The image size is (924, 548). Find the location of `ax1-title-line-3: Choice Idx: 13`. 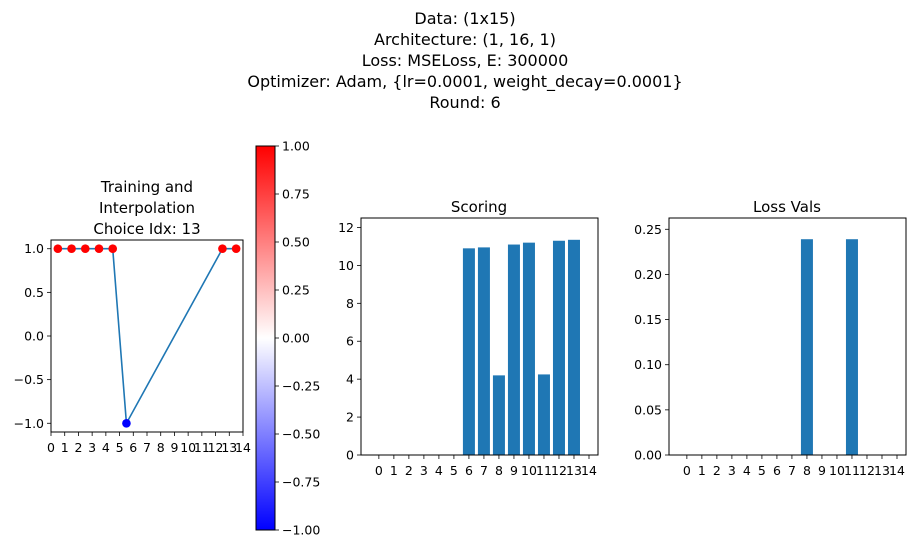

ax1-title-line-3: Choice Idx: 13 is located at coordinates (146, 229).